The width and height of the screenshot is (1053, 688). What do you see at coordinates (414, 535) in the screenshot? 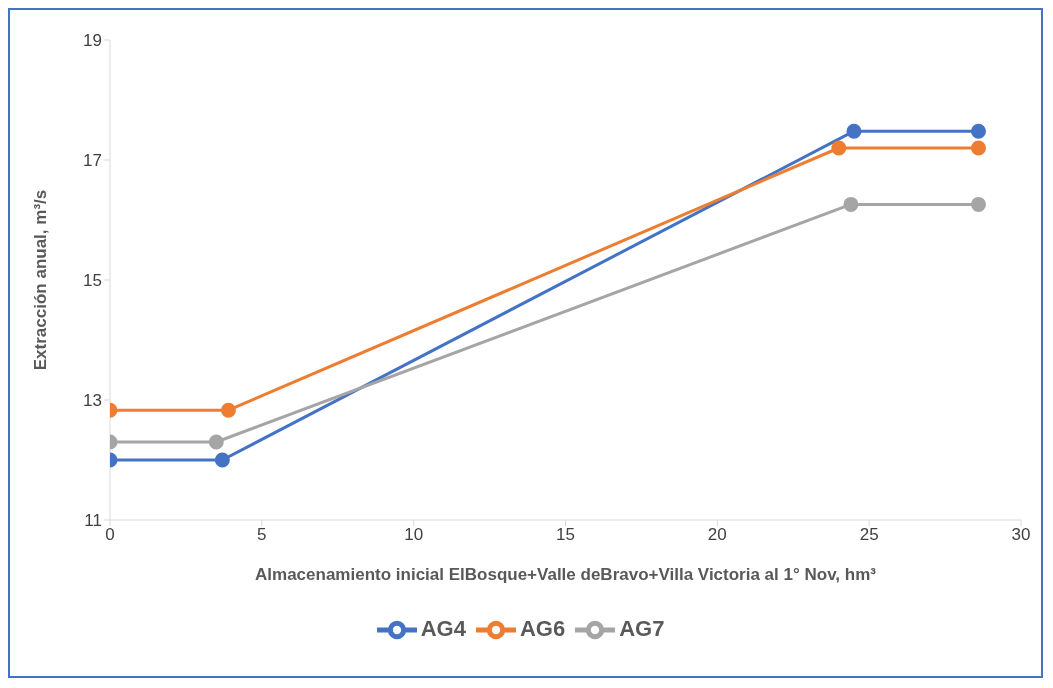
I see `x-tick-label: 10` at bounding box center [414, 535].